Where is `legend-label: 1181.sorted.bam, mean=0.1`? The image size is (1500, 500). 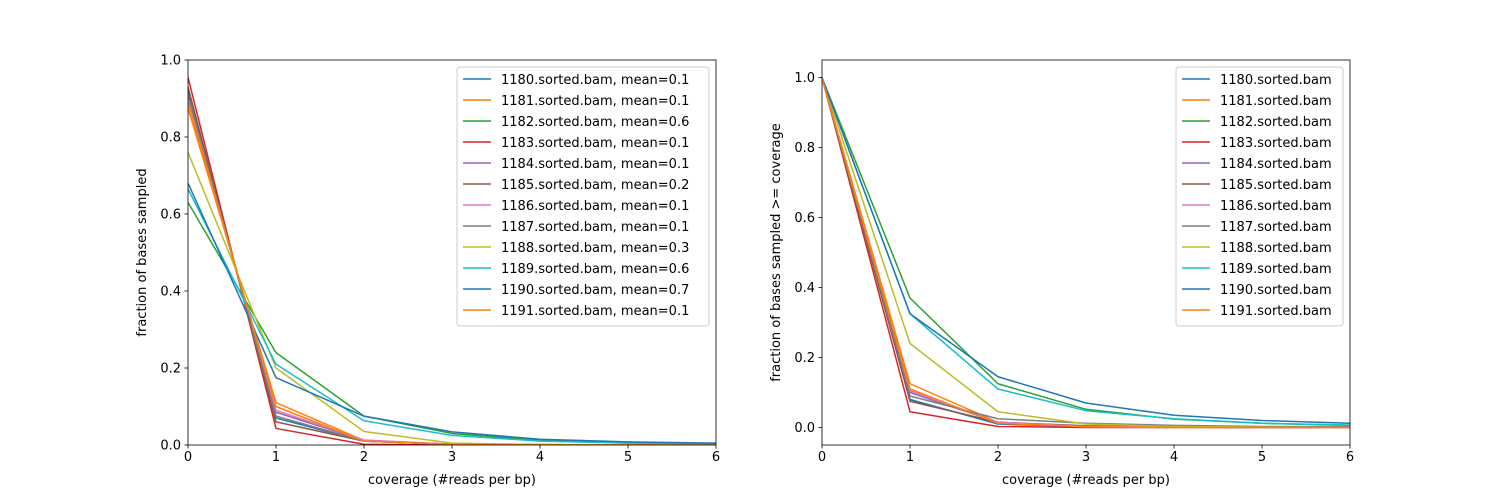 legend-label: 1181.sorted.bam, mean=0.1 is located at coordinates (595, 101).